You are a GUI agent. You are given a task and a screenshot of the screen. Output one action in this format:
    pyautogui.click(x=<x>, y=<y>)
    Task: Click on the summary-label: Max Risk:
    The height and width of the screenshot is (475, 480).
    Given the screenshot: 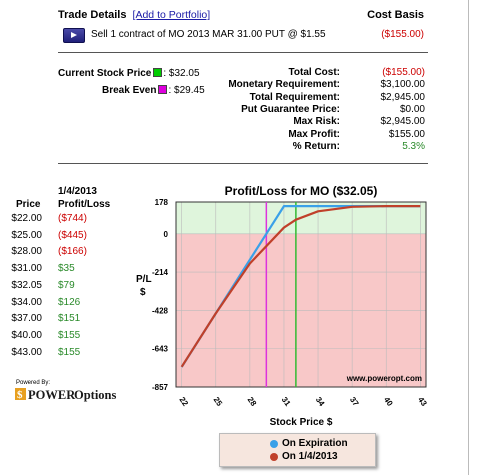 What is the action you would take?
    pyautogui.click(x=316, y=122)
    